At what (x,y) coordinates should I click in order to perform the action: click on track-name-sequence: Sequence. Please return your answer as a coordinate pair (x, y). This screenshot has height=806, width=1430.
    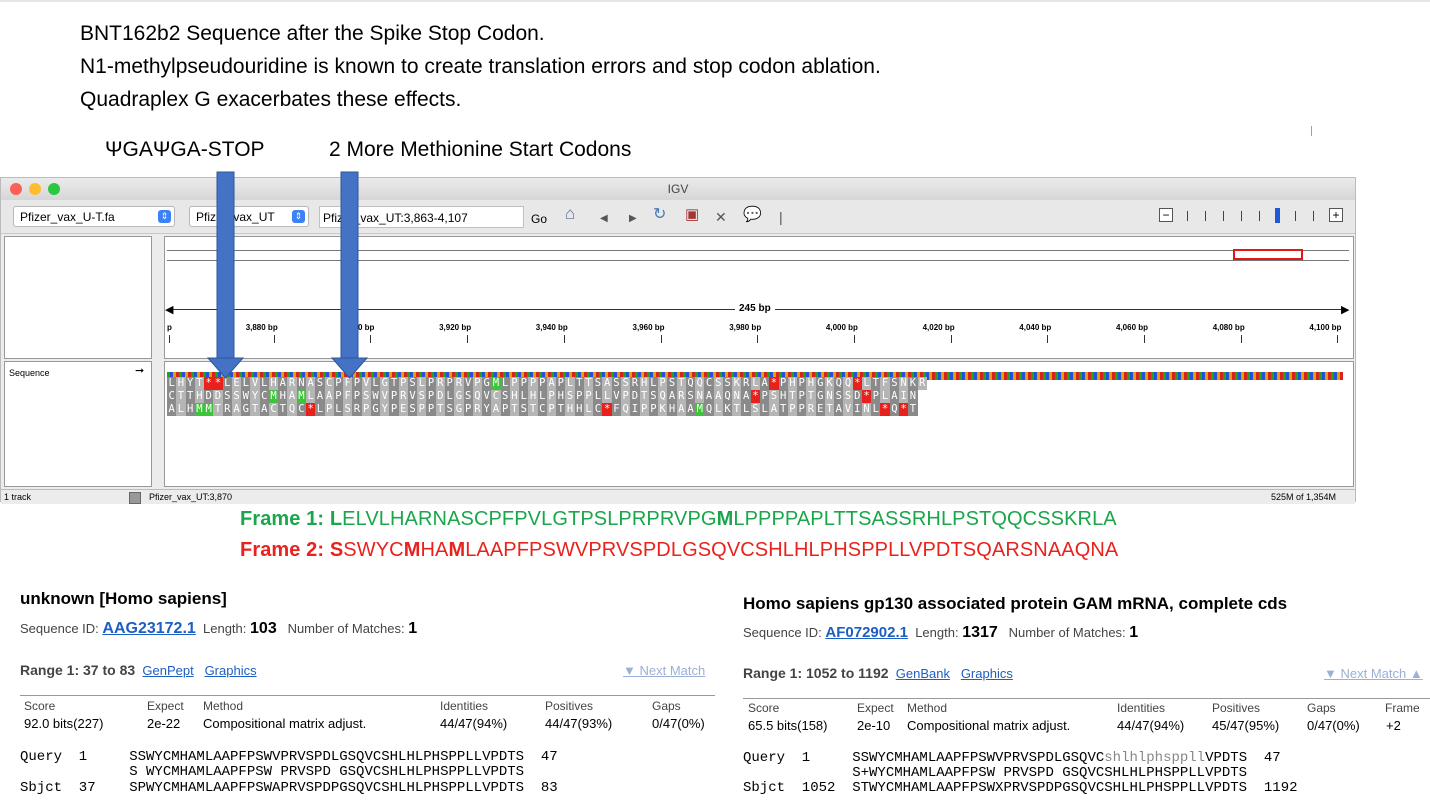
    Looking at the image, I should click on (29, 373).